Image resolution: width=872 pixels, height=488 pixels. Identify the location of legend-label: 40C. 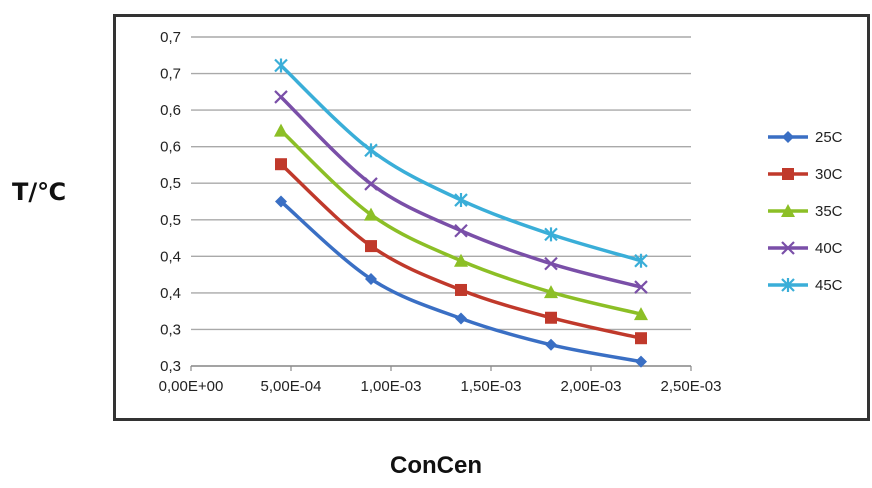
(829, 248).